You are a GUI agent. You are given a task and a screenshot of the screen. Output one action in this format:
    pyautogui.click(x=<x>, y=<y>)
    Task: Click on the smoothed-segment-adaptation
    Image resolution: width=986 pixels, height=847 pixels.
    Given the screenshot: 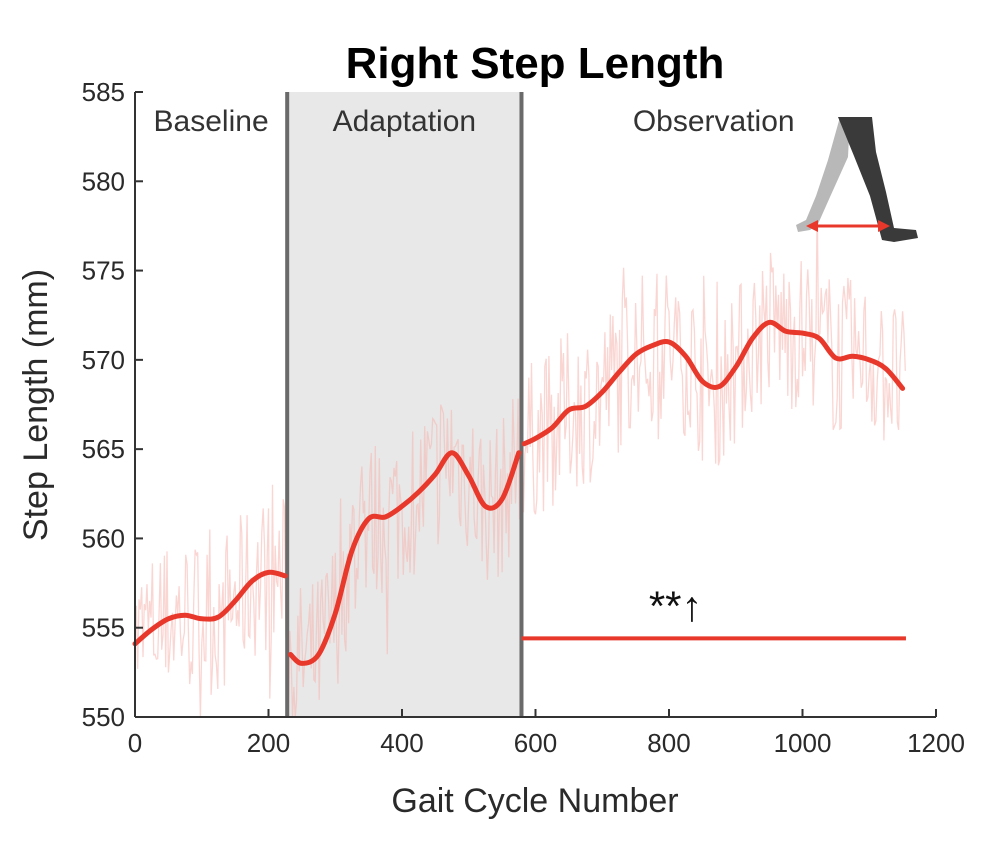 What is the action you would take?
    pyautogui.click(x=405, y=558)
    